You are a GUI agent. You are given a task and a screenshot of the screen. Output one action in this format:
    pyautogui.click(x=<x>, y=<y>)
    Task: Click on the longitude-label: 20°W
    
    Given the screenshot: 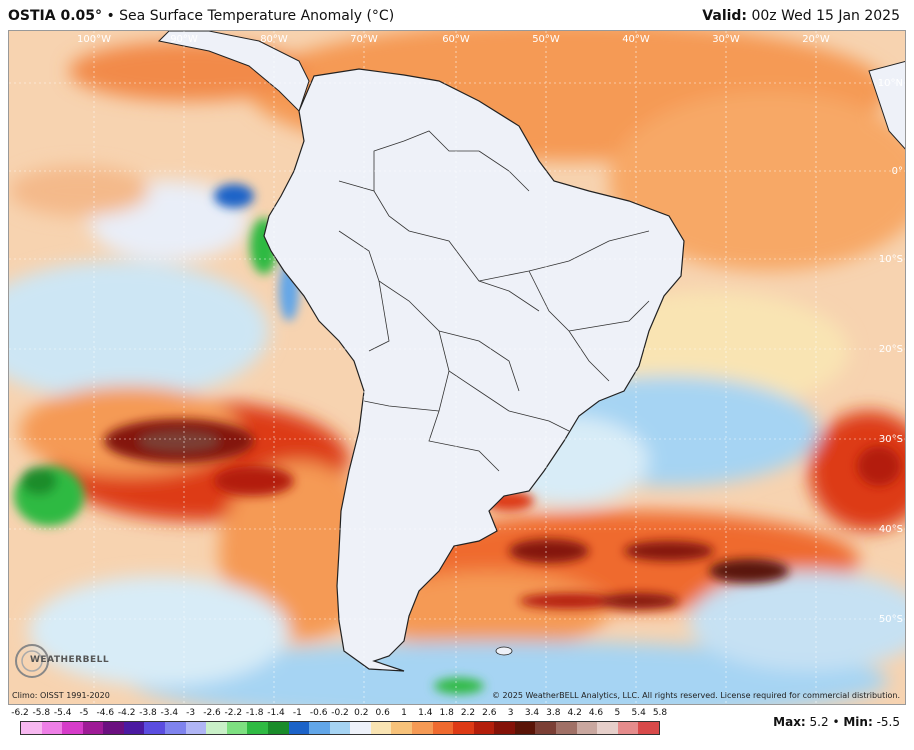 What is the action you would take?
    pyautogui.click(x=816, y=39)
    